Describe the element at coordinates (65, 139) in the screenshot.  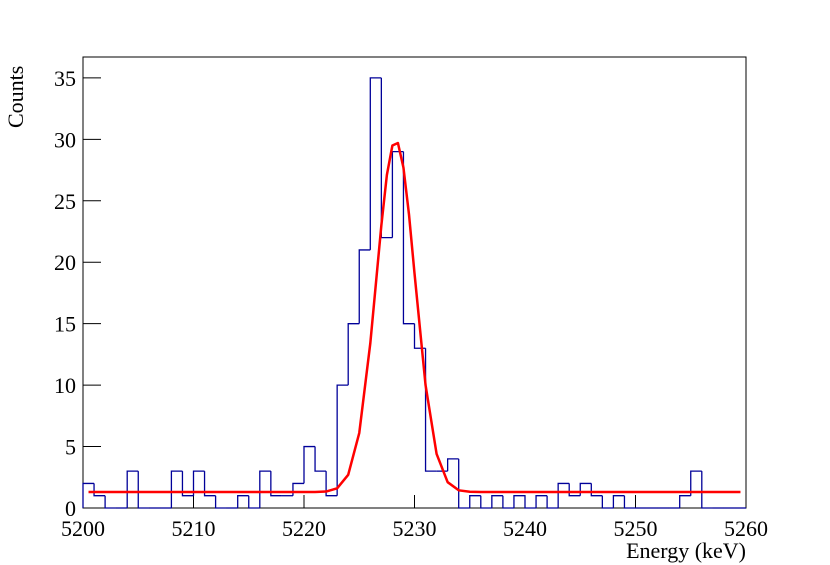
I see `y-tick-label: 30` at that location.